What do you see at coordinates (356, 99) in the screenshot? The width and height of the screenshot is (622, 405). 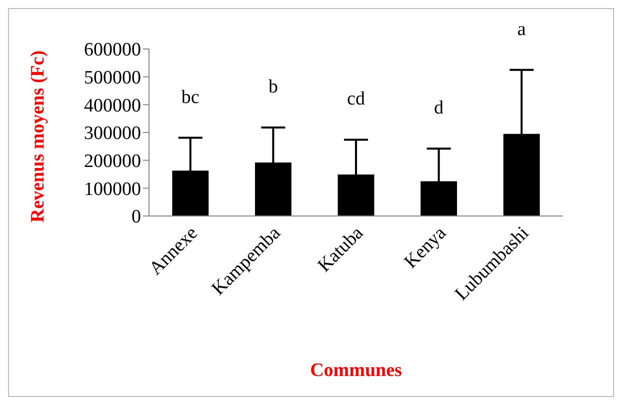 I see `annotation: cd` at bounding box center [356, 99].